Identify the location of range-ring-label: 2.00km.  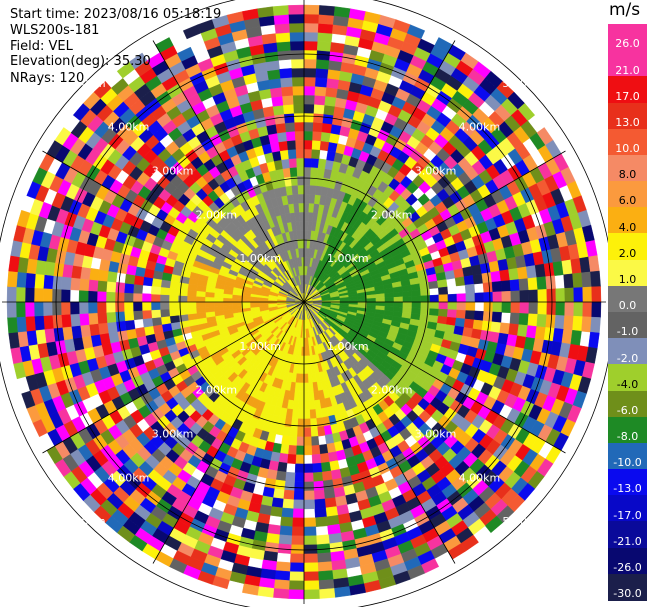
(217, 390).